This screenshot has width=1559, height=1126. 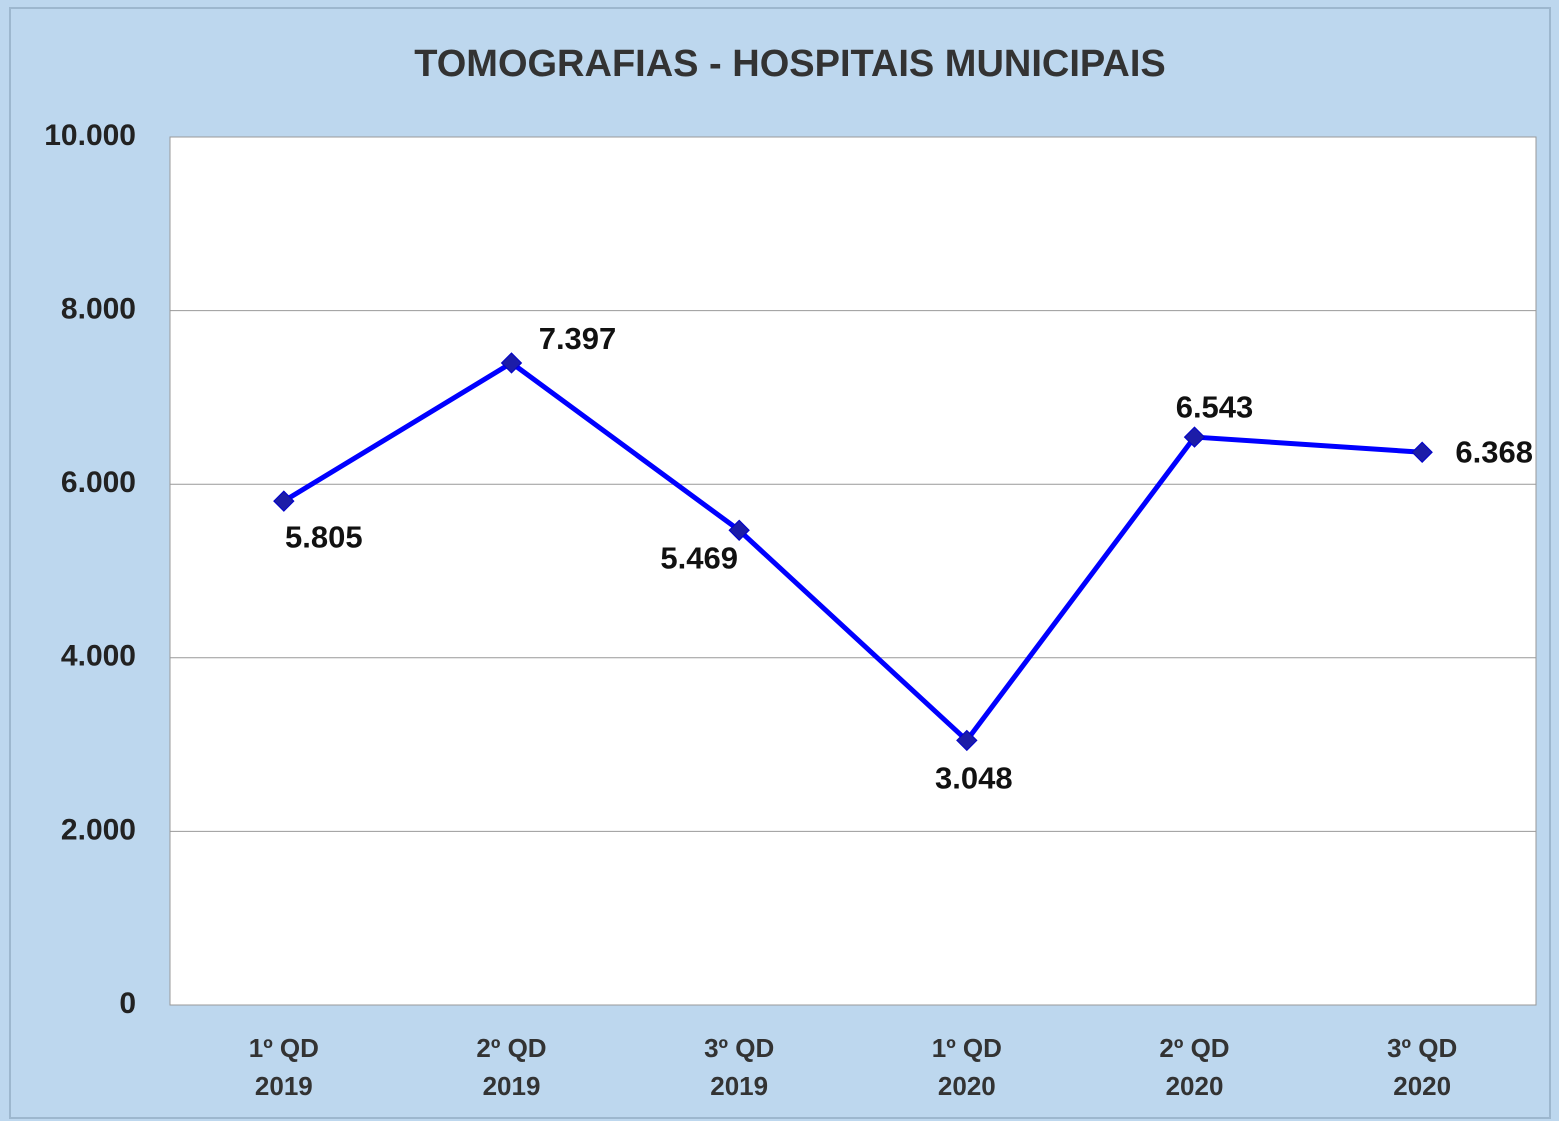 I want to click on y-tick-label: 0, so click(x=127, y=1003).